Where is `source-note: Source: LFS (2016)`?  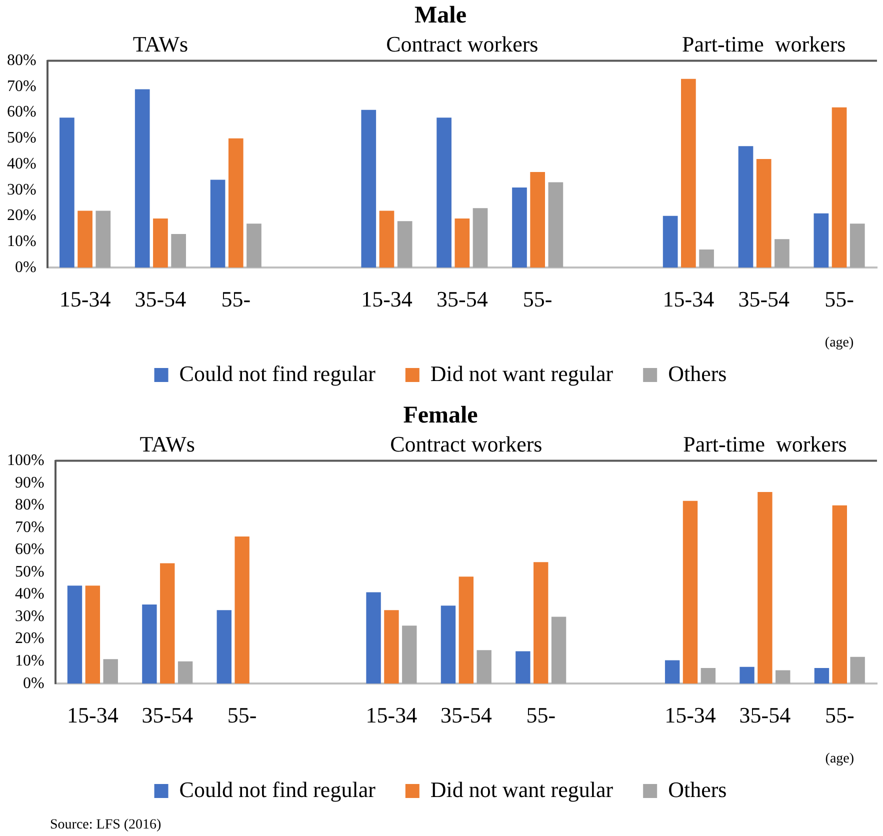 source-note: Source: LFS (2016) is located at coordinates (106, 825).